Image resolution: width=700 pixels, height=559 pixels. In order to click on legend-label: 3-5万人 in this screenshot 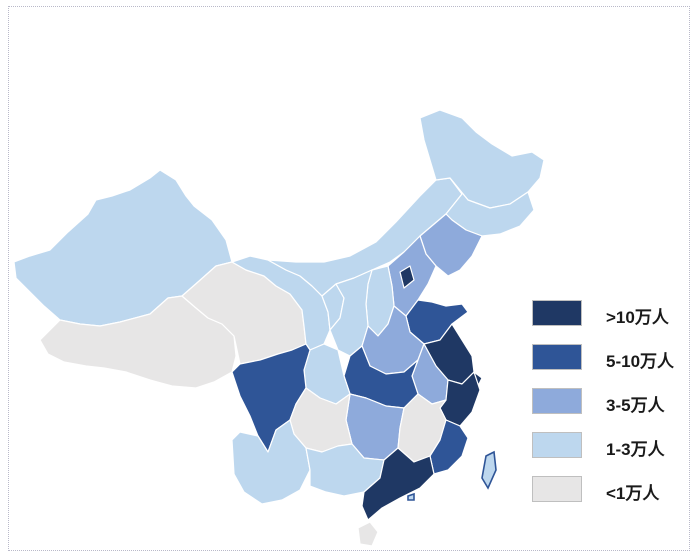, I will do `click(635, 405)`.